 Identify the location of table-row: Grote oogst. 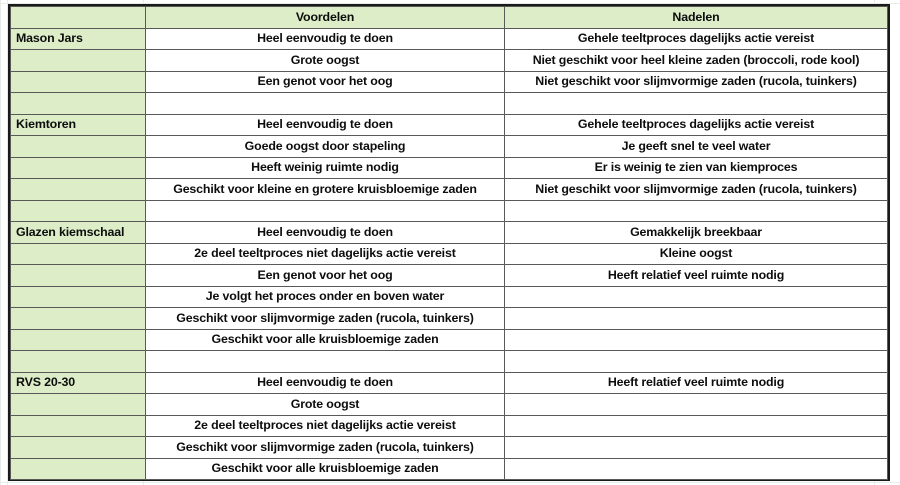
(449, 404).